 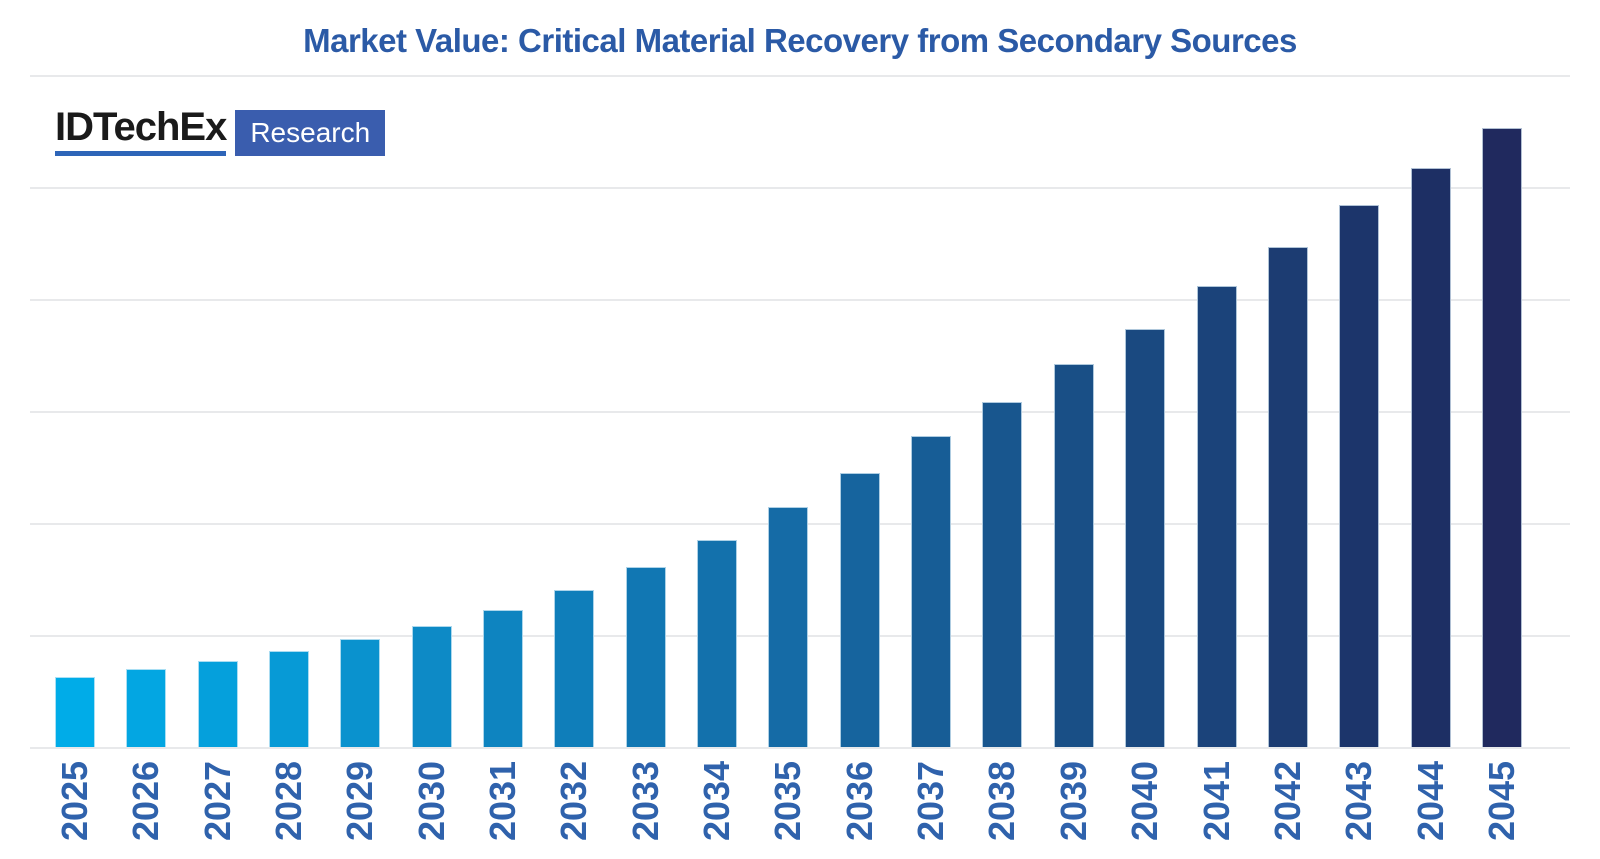 What do you see at coordinates (717, 643) in the screenshot?
I see `bar-2034` at bounding box center [717, 643].